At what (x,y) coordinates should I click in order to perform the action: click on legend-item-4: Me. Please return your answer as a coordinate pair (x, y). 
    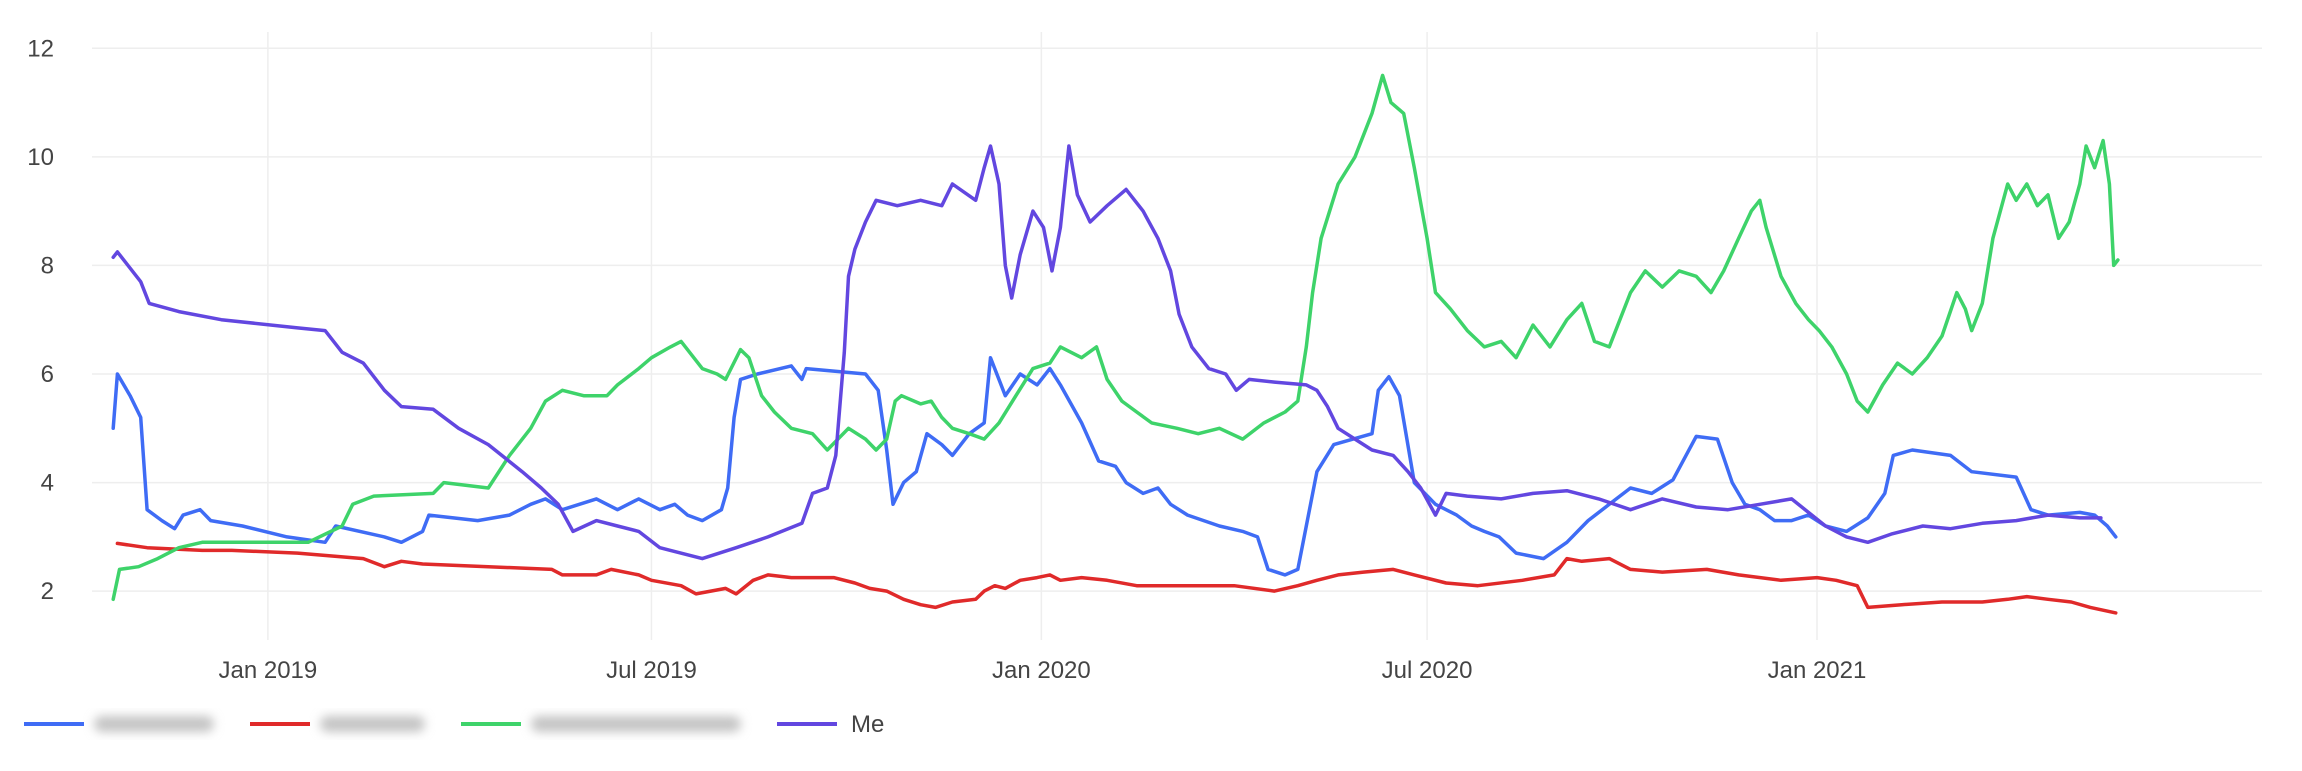
    Looking at the image, I should click on (830, 724).